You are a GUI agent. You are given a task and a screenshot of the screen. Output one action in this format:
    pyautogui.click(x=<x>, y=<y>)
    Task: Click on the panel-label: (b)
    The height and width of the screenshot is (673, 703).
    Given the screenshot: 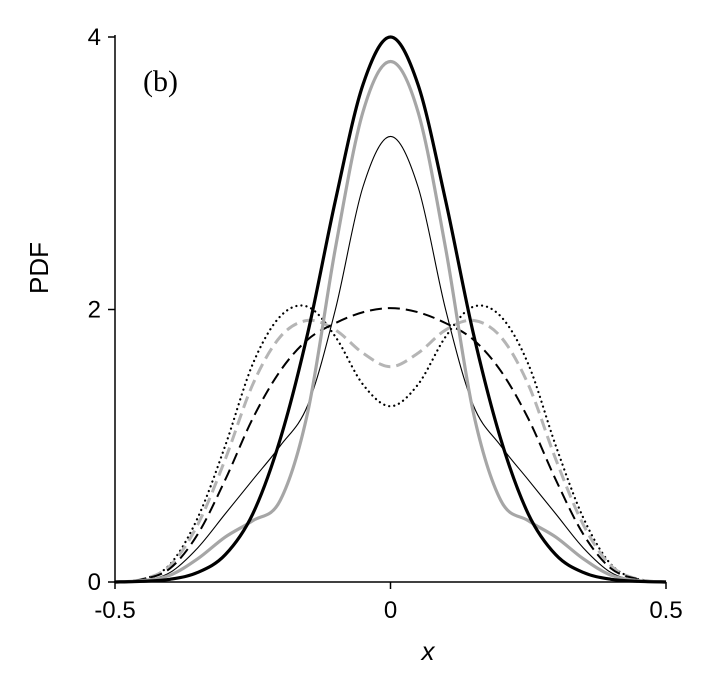 What is the action you would take?
    pyautogui.click(x=160, y=81)
    